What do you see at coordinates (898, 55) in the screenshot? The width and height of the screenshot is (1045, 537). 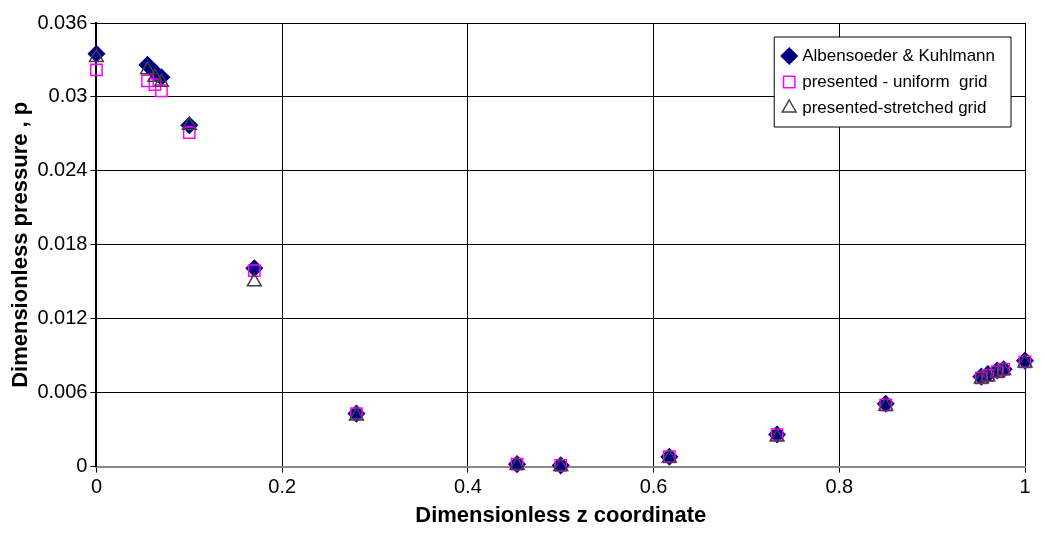 I see `legend-label: Albensoeder & Kuhlmann` at bounding box center [898, 55].